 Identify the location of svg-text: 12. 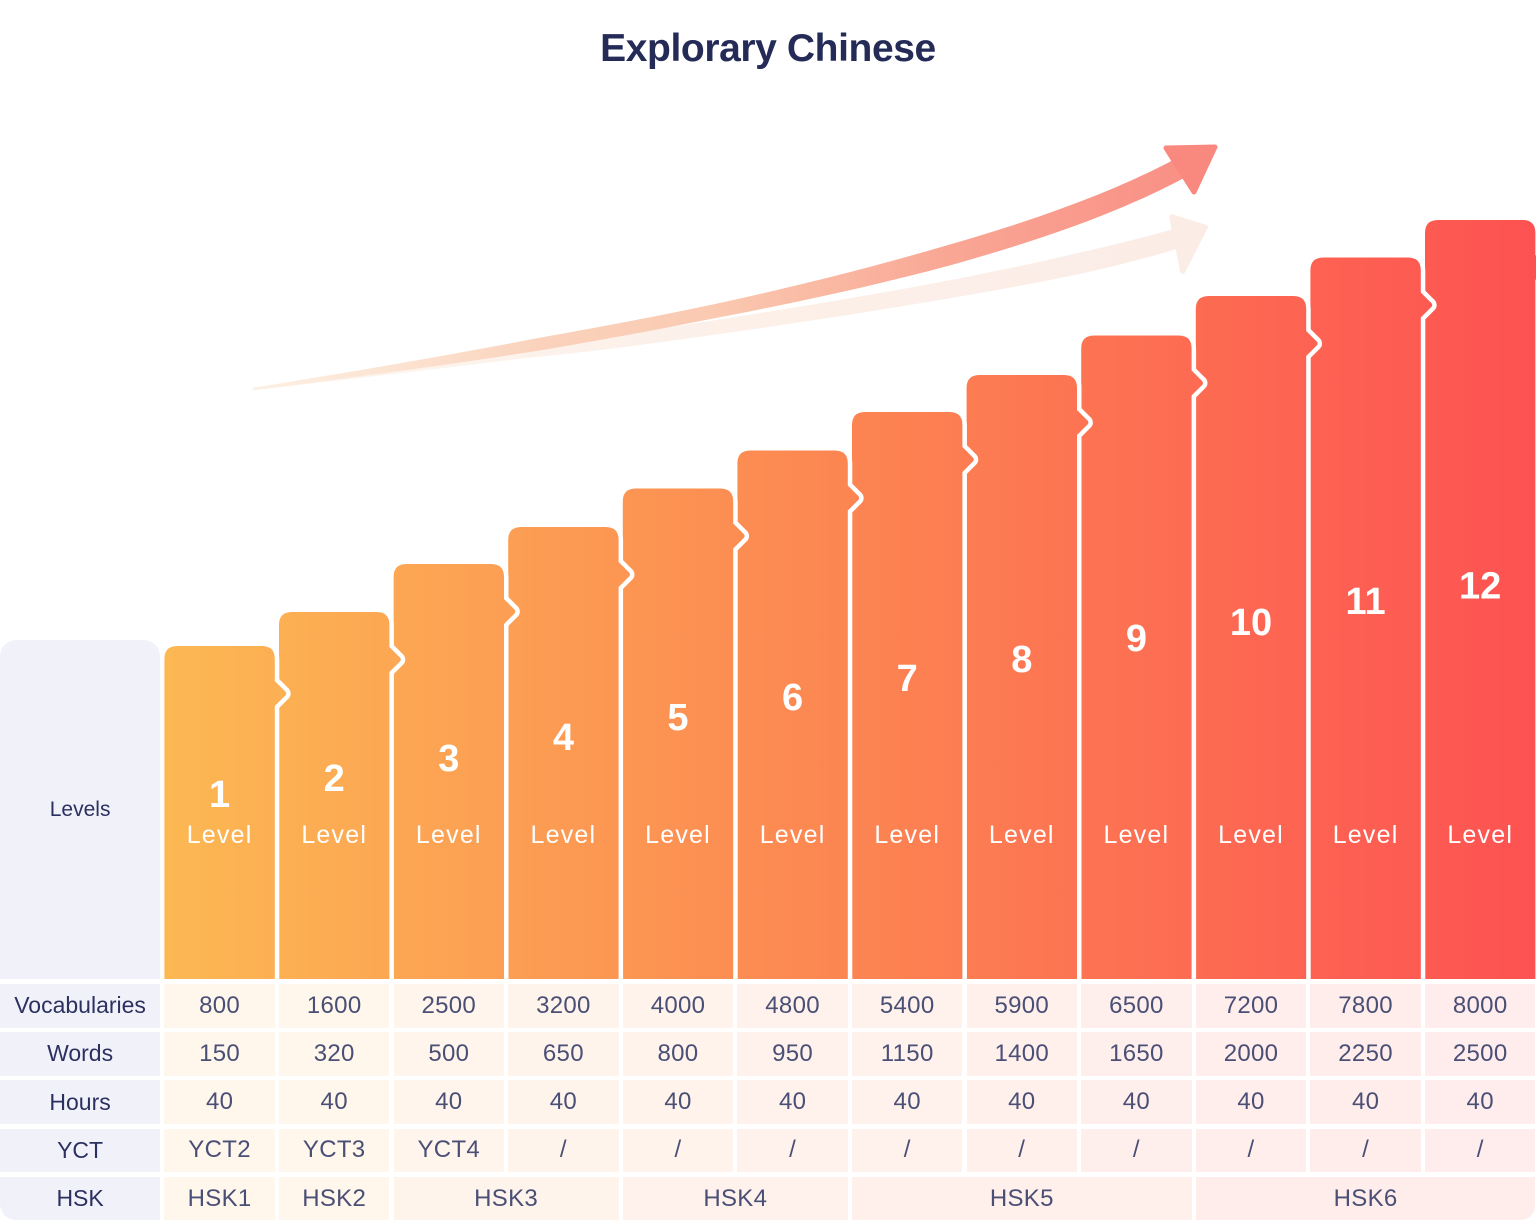
(1480, 586).